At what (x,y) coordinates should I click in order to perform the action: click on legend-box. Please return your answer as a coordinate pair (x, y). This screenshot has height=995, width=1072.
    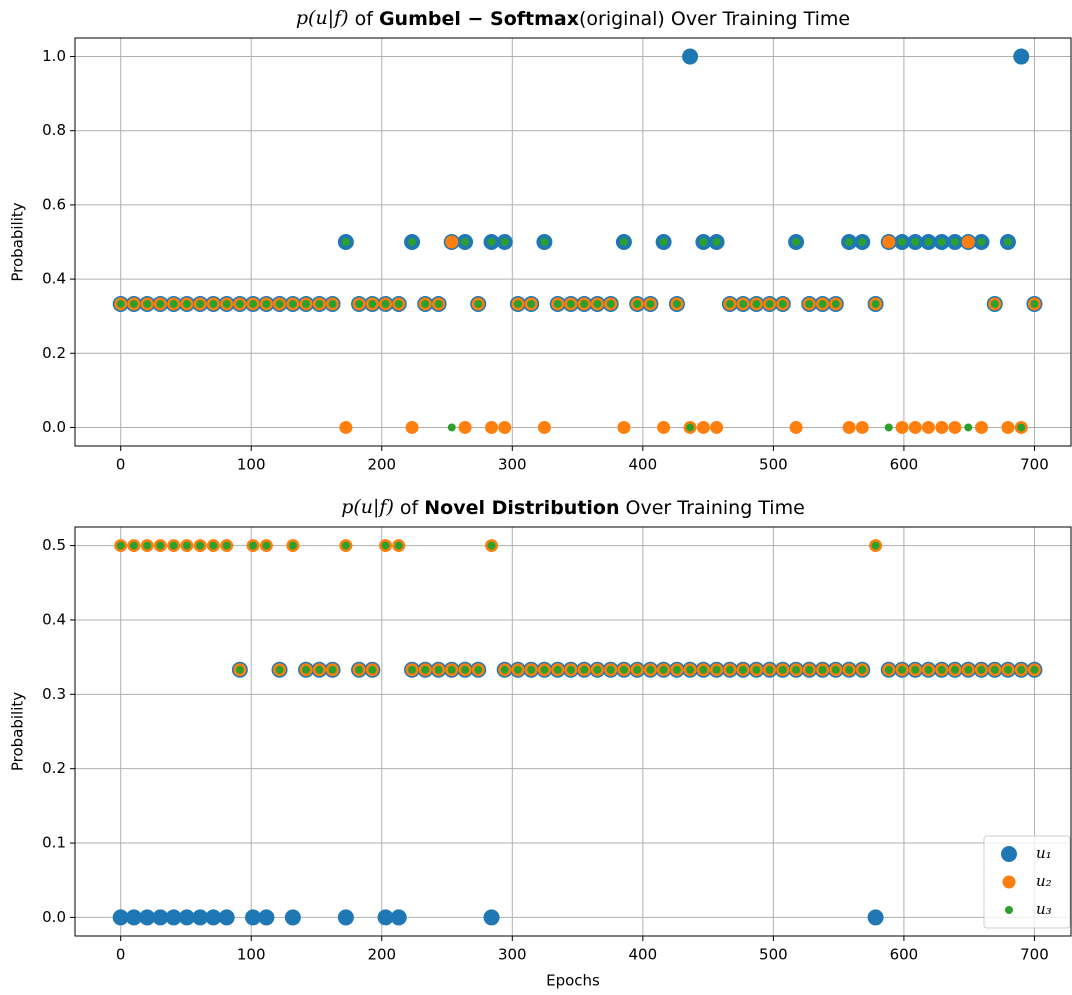
    Looking at the image, I should click on (1027, 882).